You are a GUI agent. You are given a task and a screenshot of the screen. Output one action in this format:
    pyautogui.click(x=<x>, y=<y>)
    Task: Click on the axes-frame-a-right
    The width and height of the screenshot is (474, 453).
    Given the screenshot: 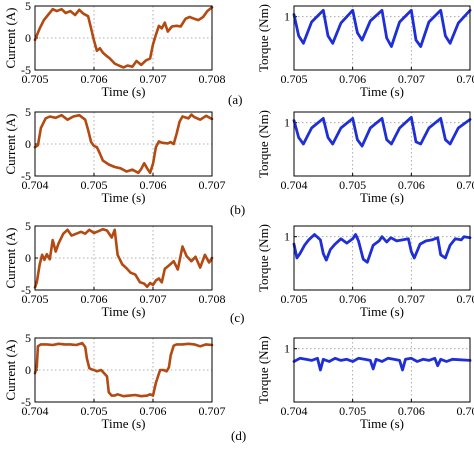 What is the action you would take?
    pyautogui.click(x=382, y=38)
    